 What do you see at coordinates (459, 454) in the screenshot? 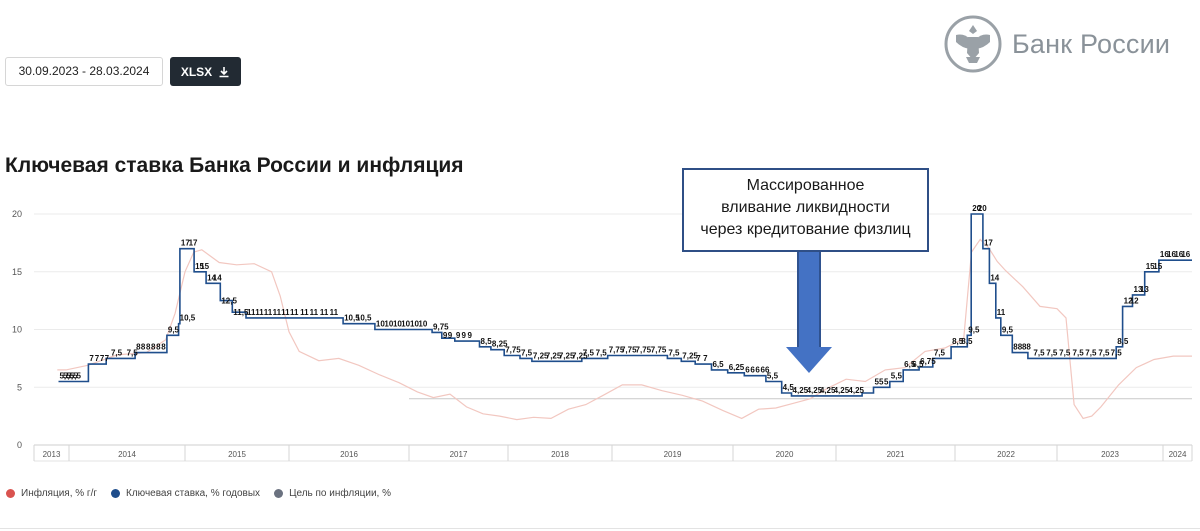
I see `x-tick-label: 2017` at bounding box center [459, 454].